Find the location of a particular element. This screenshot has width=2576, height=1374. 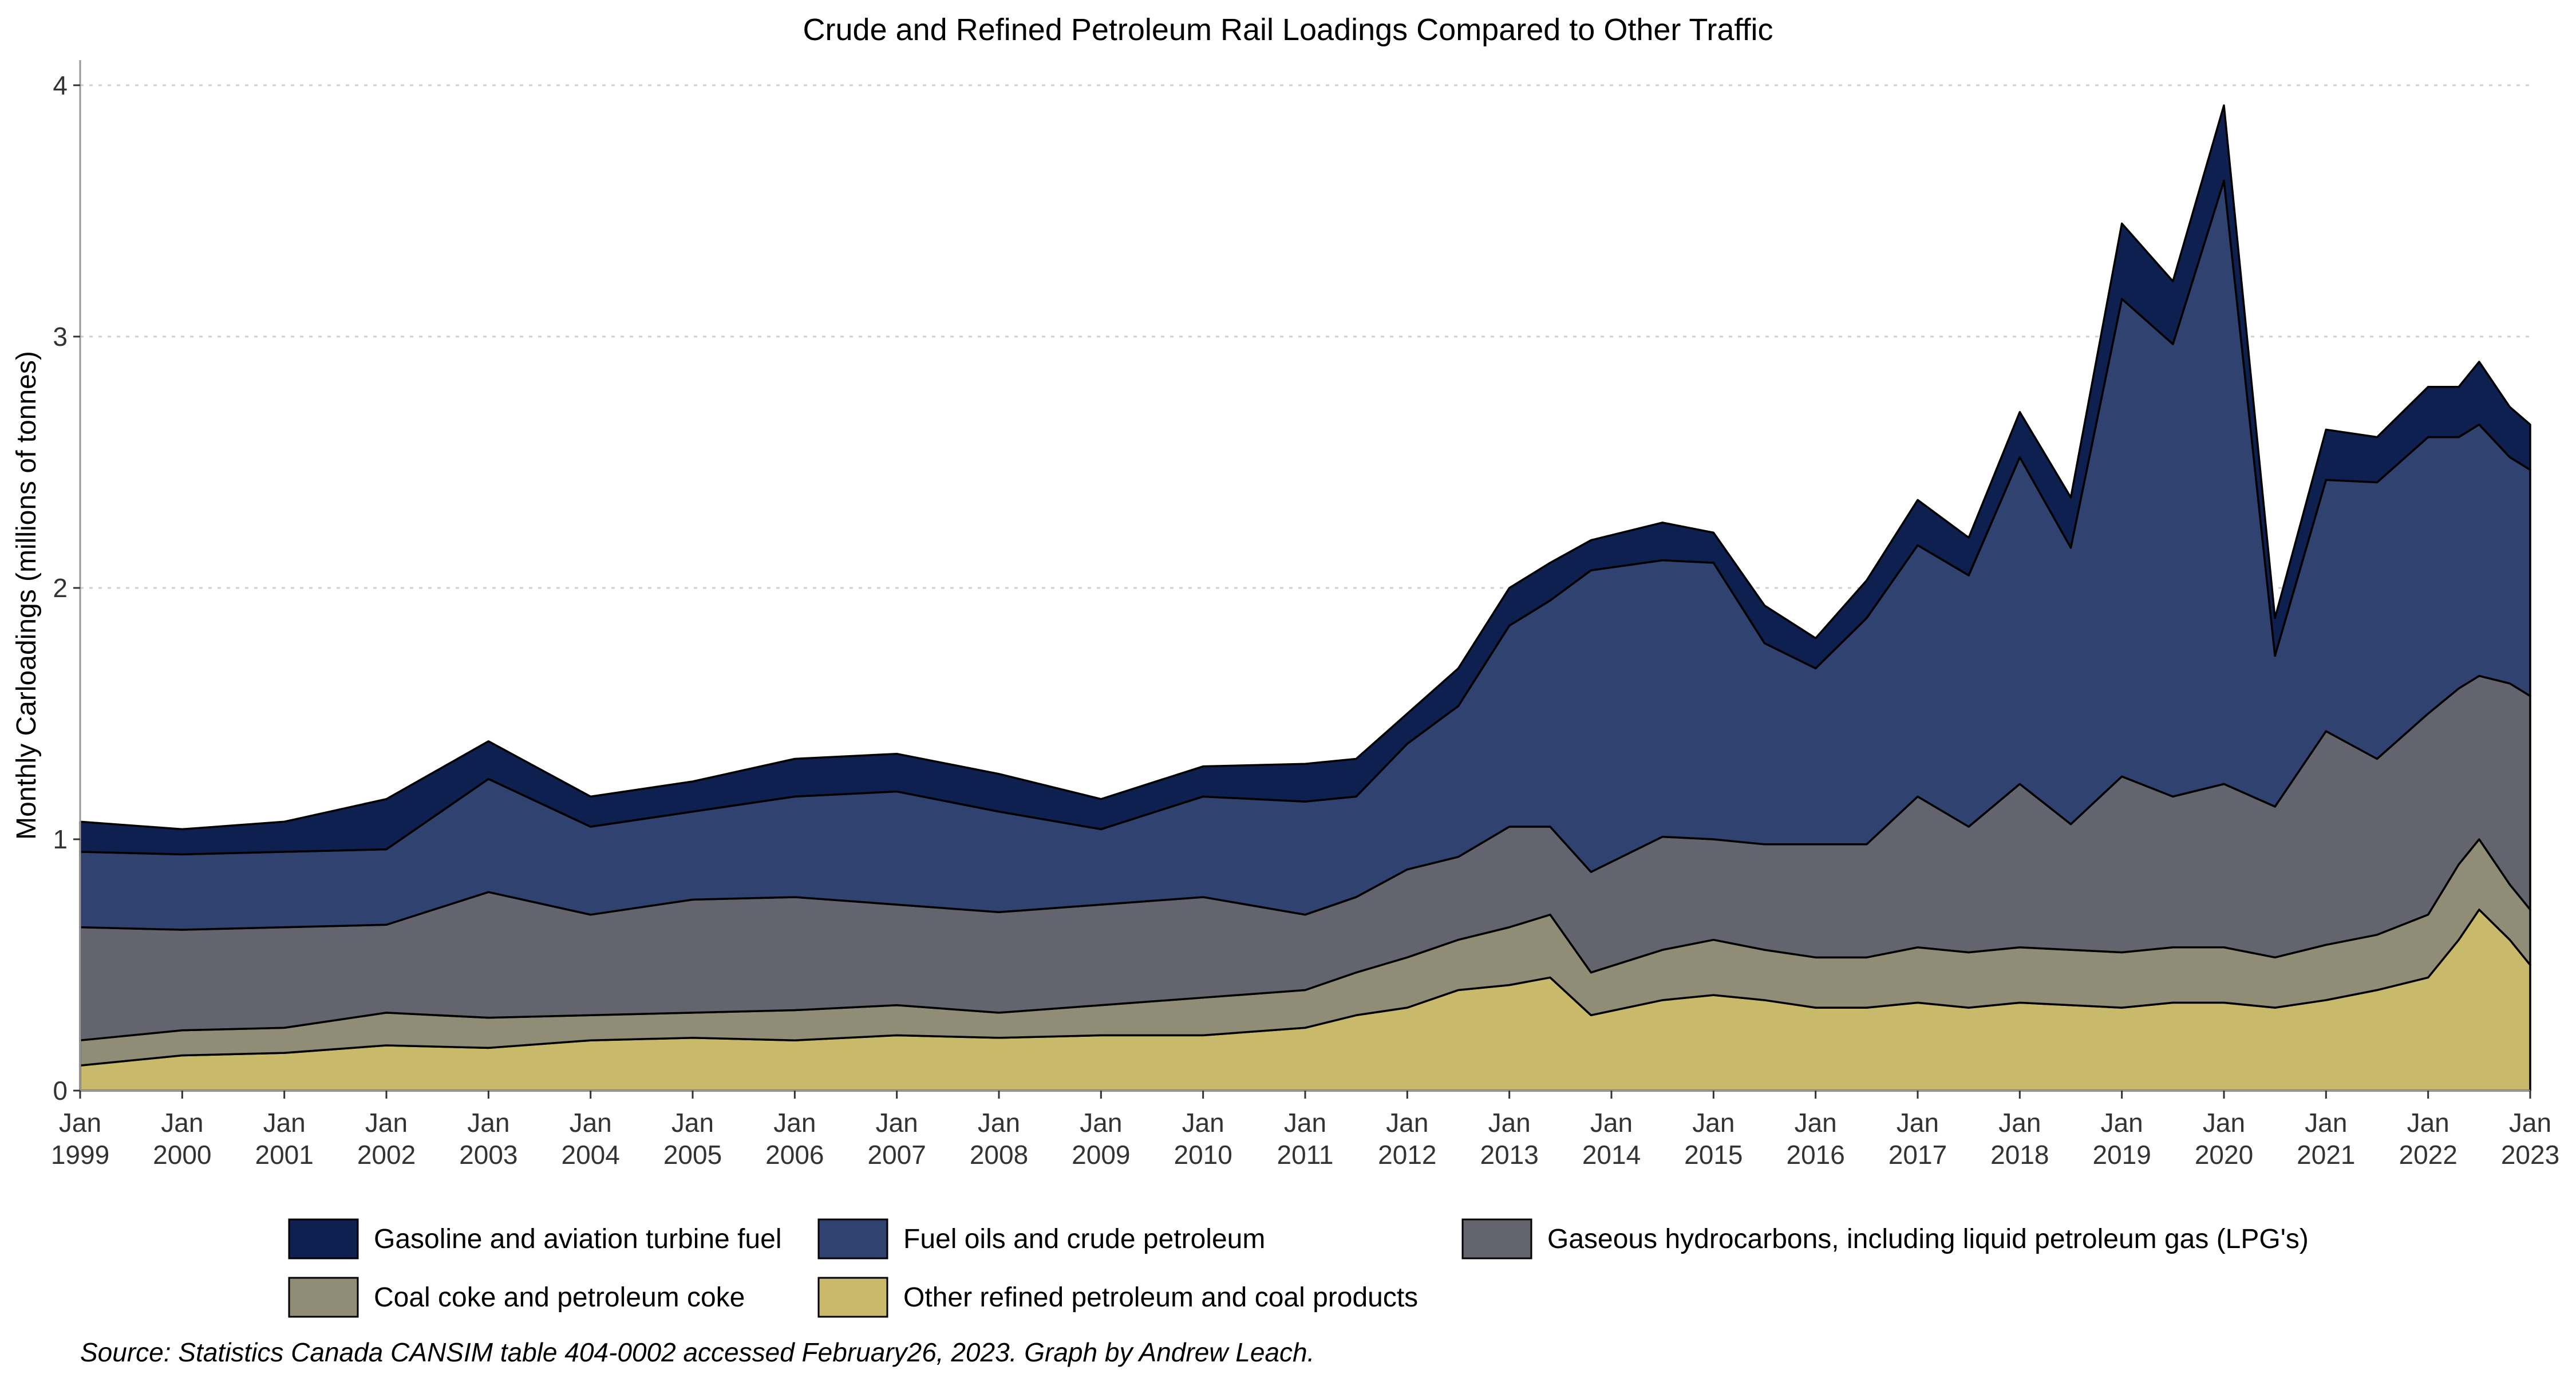

y-tick-label: 2 is located at coordinates (60, 588).